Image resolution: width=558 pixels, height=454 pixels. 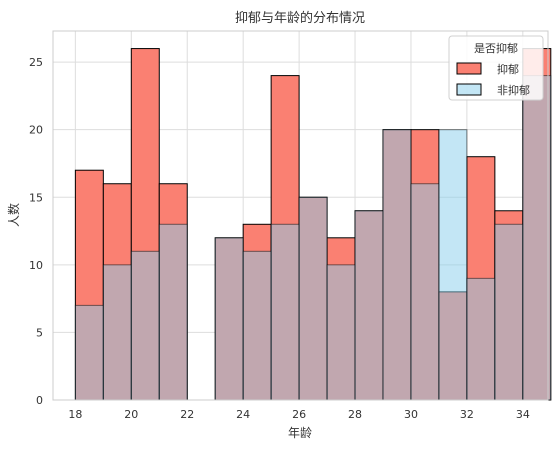 I want to click on chart-title: 抑郁与年龄的分布情况, so click(x=300, y=18).